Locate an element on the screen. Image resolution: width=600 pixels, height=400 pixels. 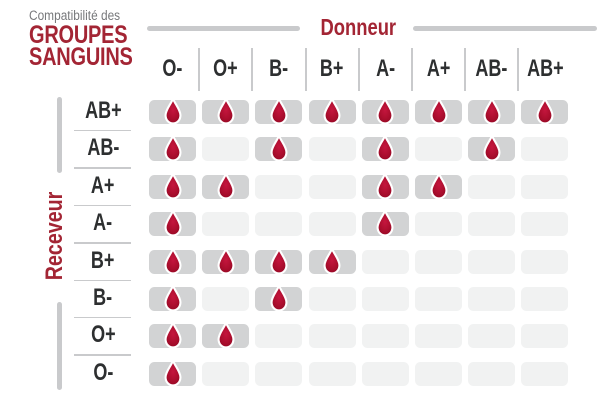
cell-a-minus-b-minus is located at coordinates (279, 224).